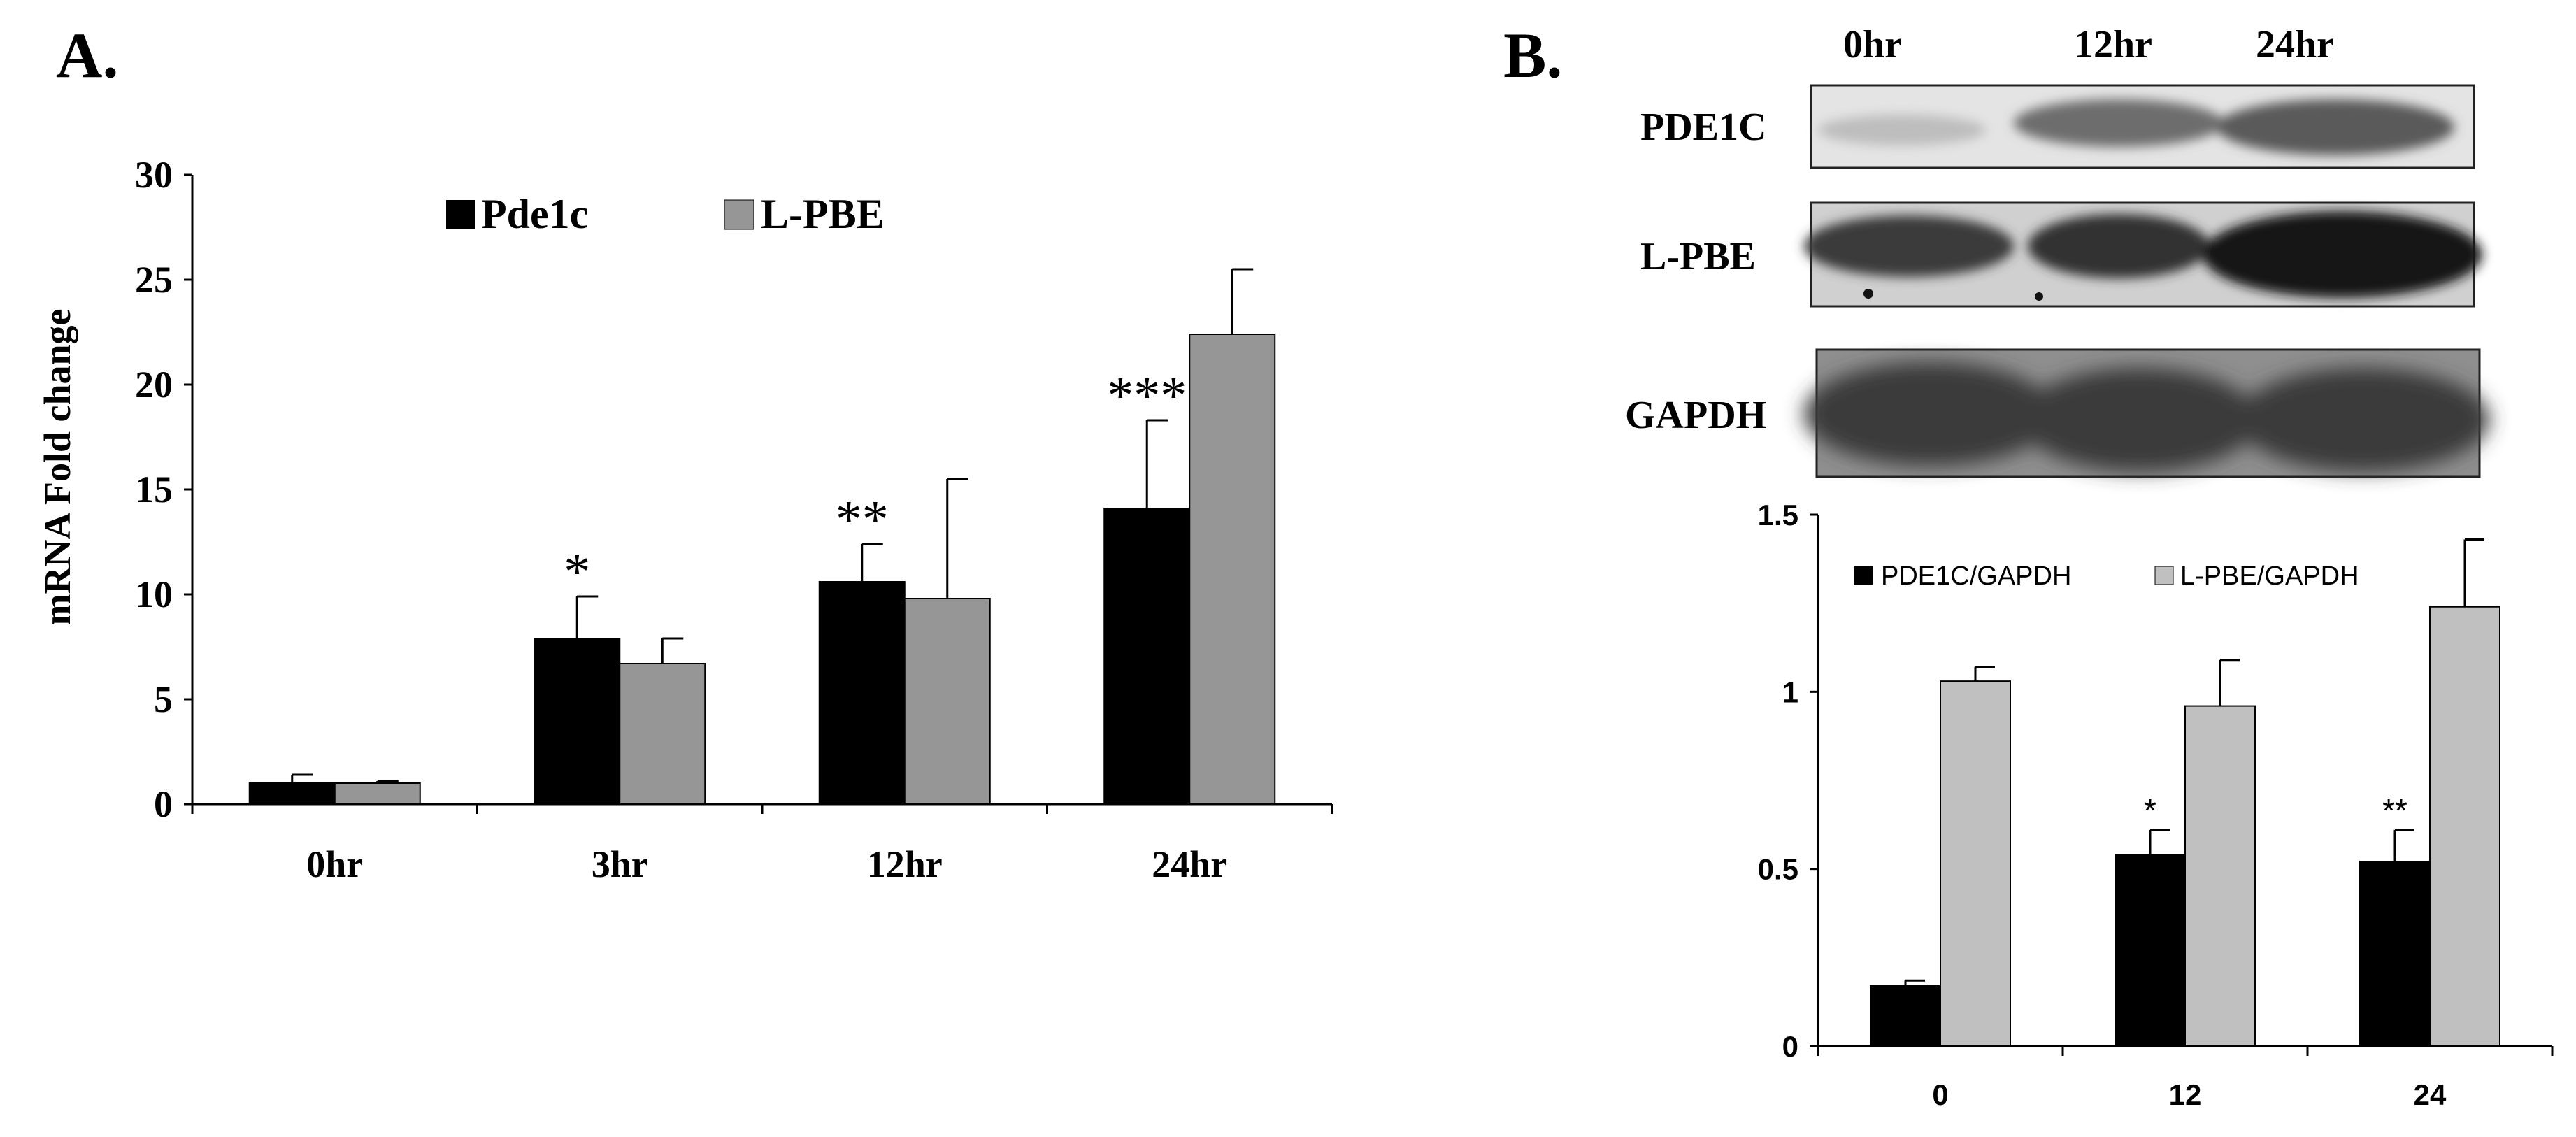 This screenshot has height=1137, width=2576. I want to click on x-category-label: 0, so click(1940, 1094).